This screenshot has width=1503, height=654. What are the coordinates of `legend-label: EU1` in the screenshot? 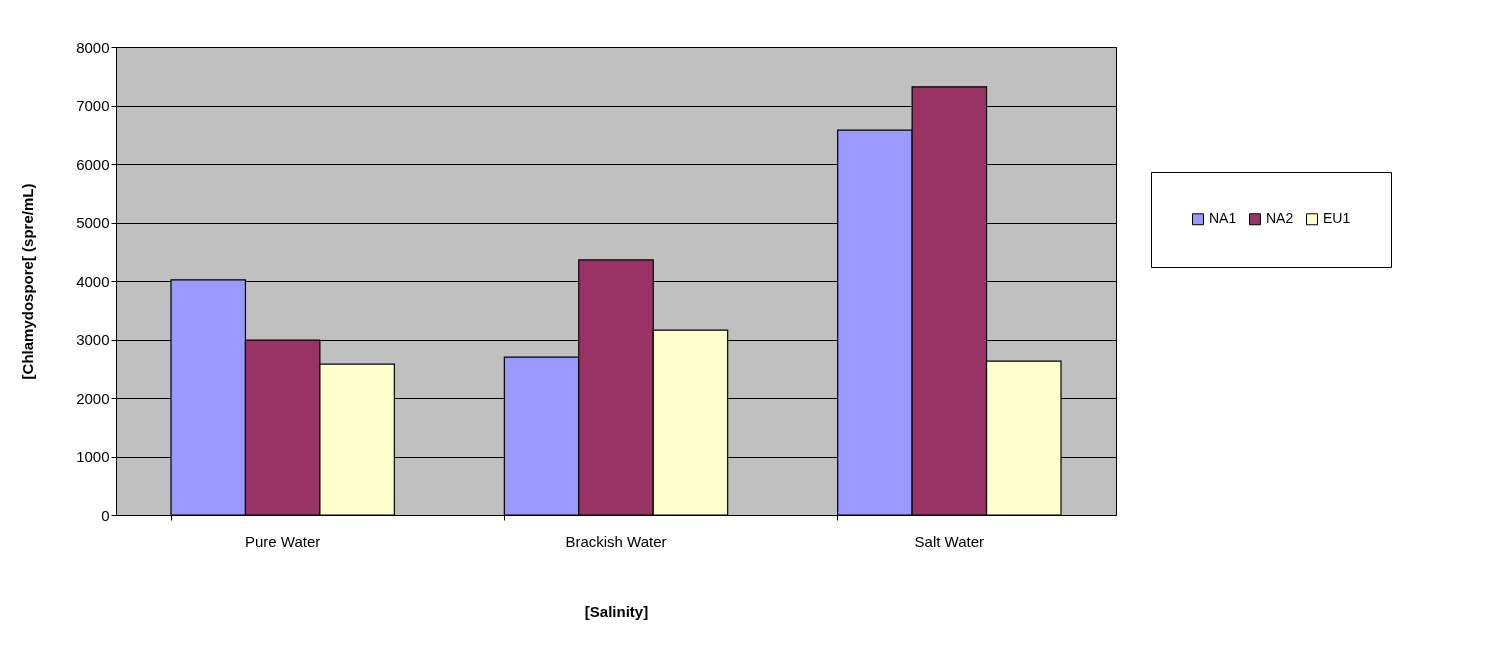 It's located at (1337, 218).